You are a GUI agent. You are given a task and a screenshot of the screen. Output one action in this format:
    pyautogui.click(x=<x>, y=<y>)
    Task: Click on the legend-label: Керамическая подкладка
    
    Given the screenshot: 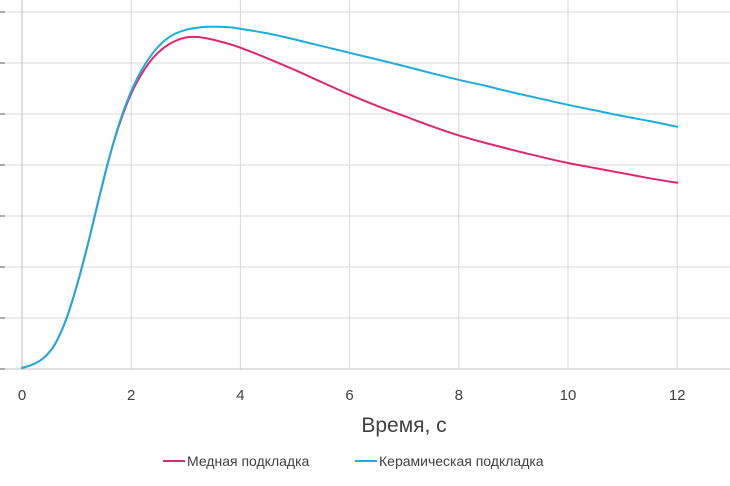 What is the action you would take?
    pyautogui.click(x=461, y=461)
    